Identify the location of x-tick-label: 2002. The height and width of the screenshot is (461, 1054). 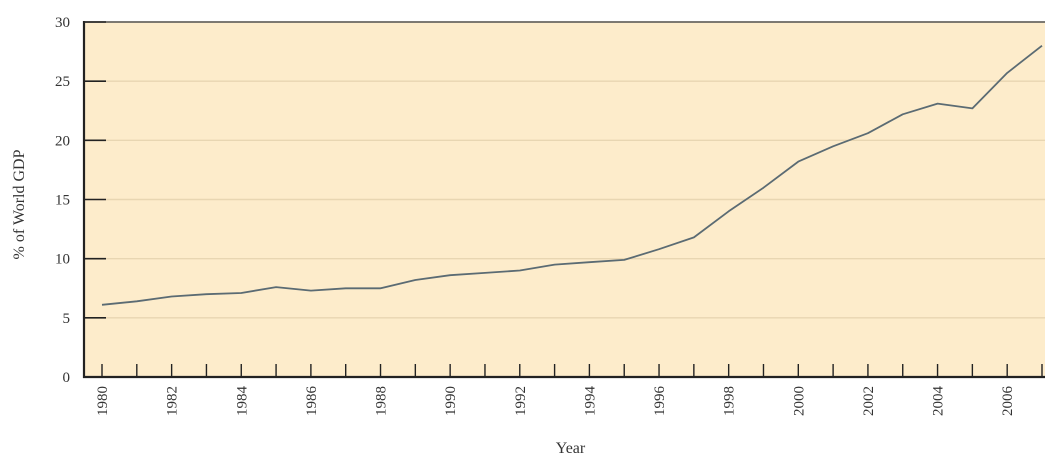
(869, 401).